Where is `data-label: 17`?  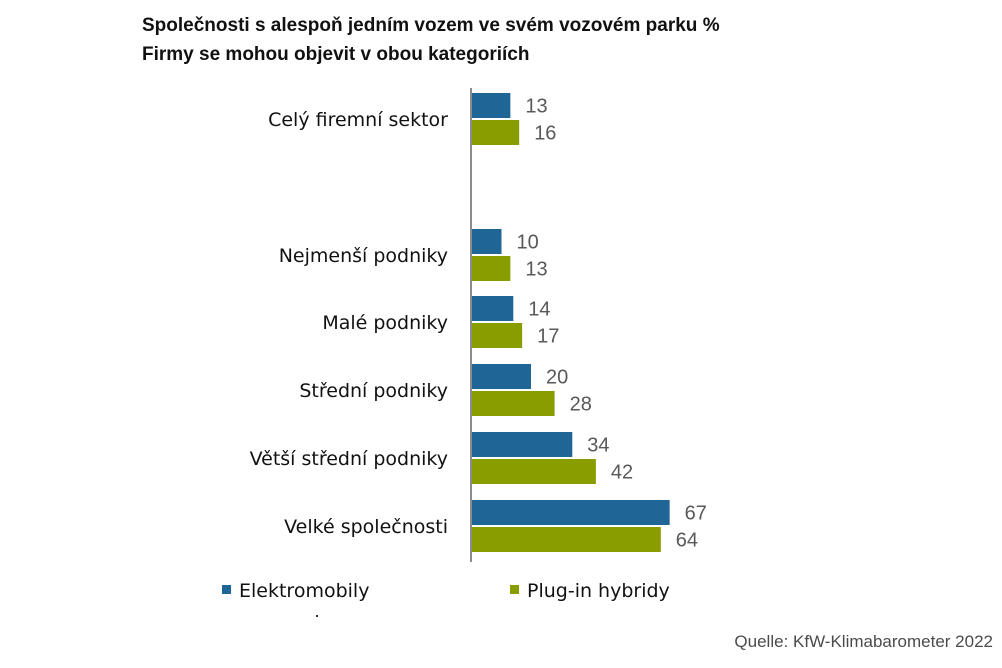 data-label: 17 is located at coordinates (548, 337).